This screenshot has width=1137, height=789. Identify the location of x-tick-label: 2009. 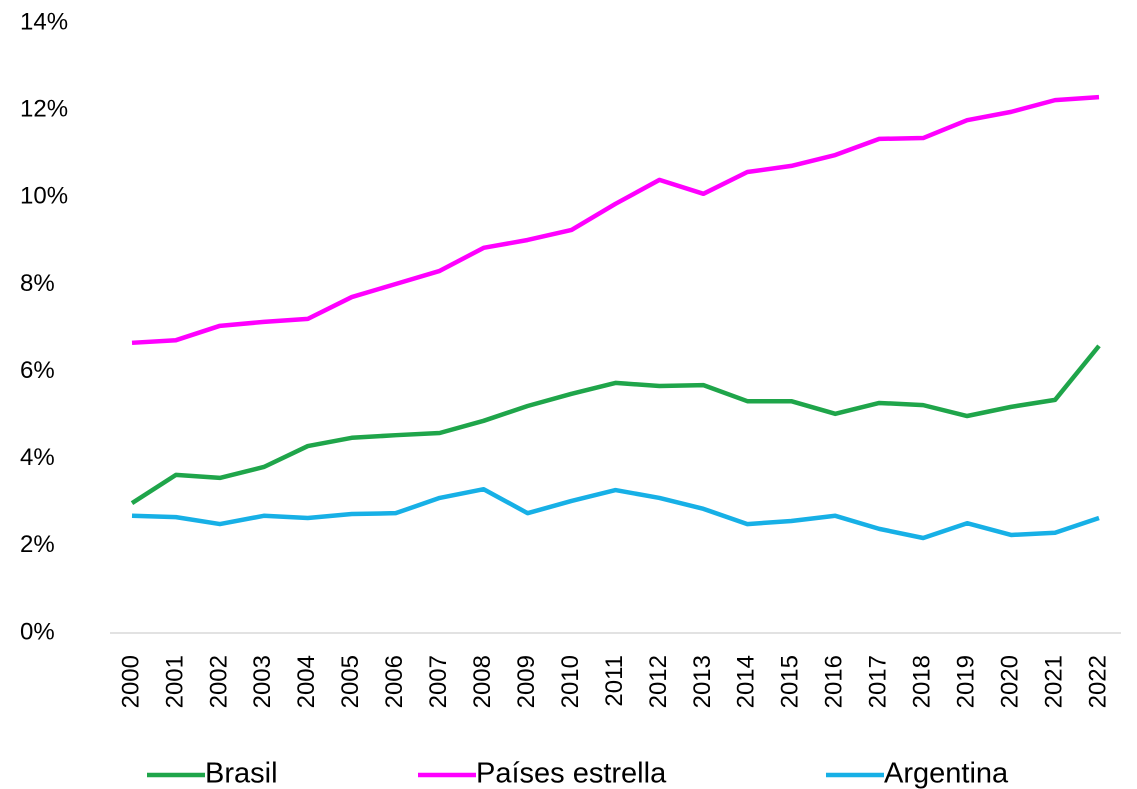
(526, 681).